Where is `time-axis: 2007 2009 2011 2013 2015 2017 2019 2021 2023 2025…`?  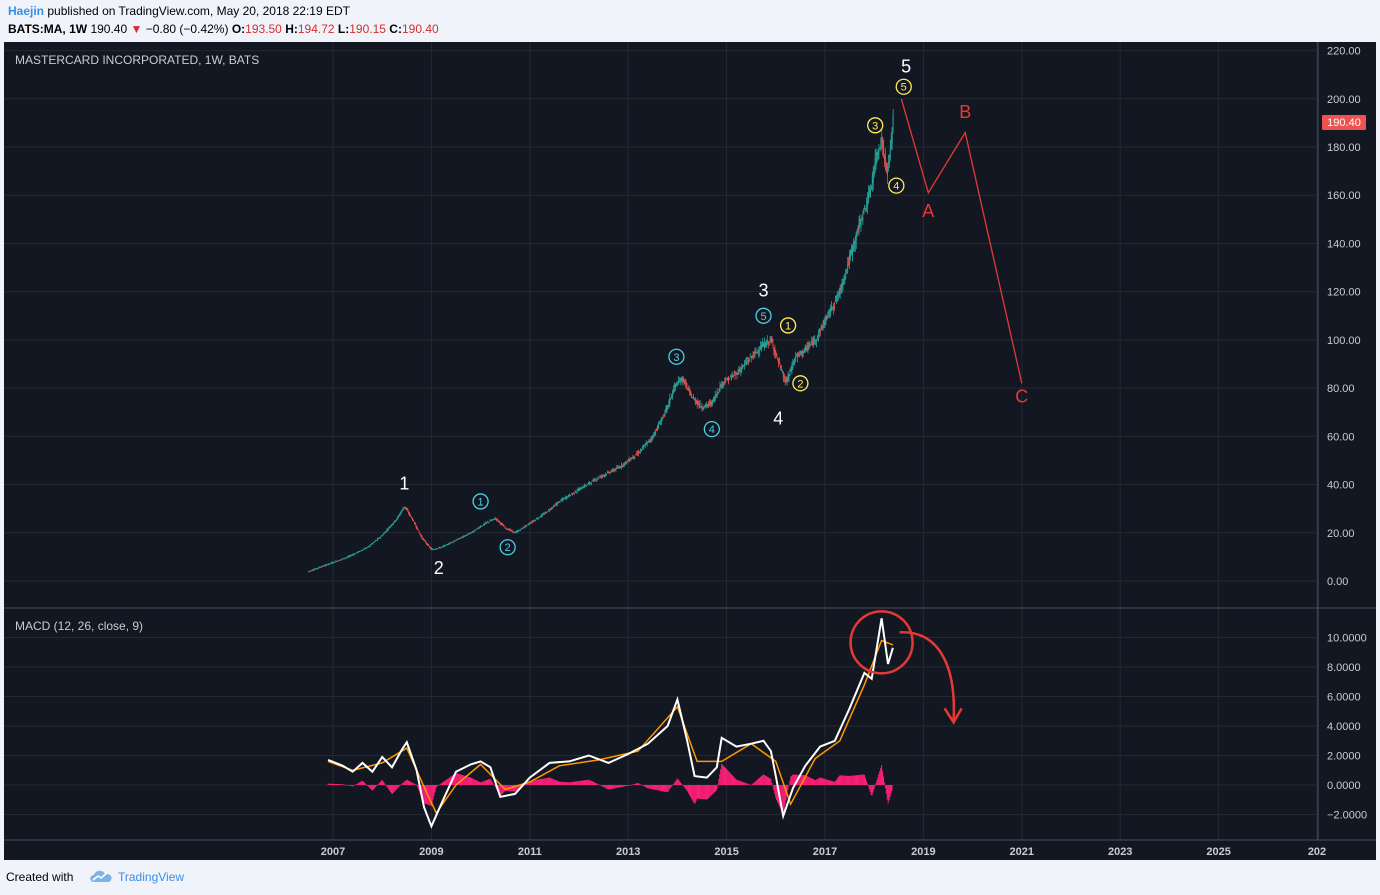 time-axis: 2007 2009 2011 2013 2015 2017 2019 2021 2023 2025… is located at coordinates (823, 852).